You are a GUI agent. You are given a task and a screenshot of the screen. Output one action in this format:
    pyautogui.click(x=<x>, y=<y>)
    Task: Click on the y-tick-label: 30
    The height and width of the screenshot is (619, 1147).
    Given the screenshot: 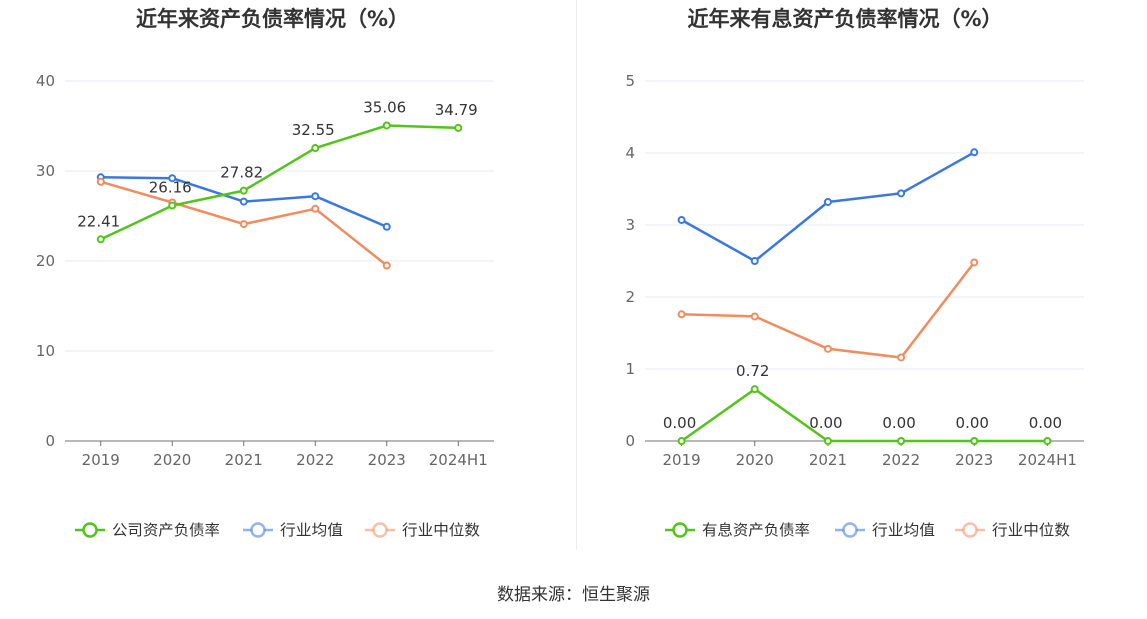 What is the action you would take?
    pyautogui.click(x=45, y=171)
    